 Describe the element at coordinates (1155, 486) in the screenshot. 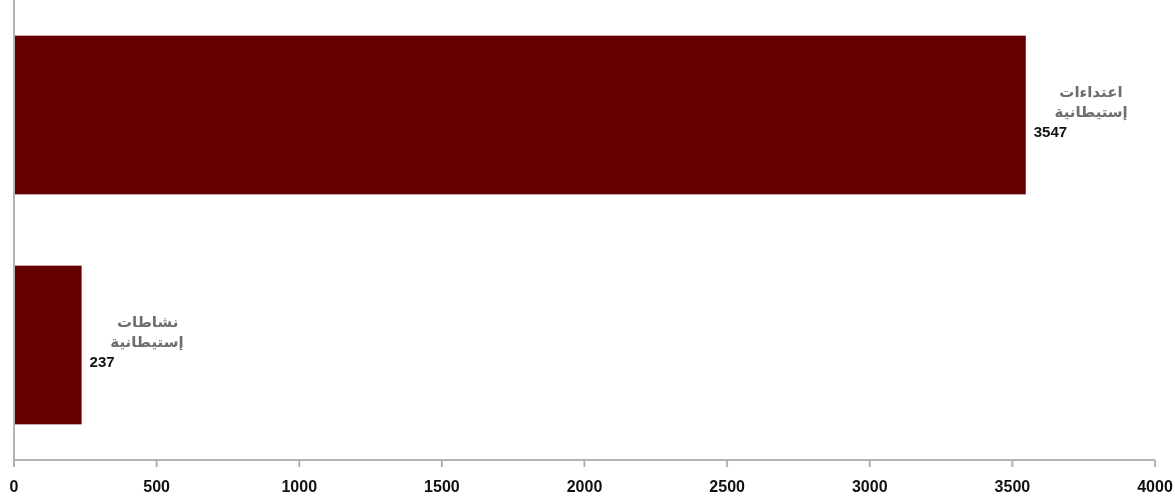

I see `x-tick-label: 4000` at that location.